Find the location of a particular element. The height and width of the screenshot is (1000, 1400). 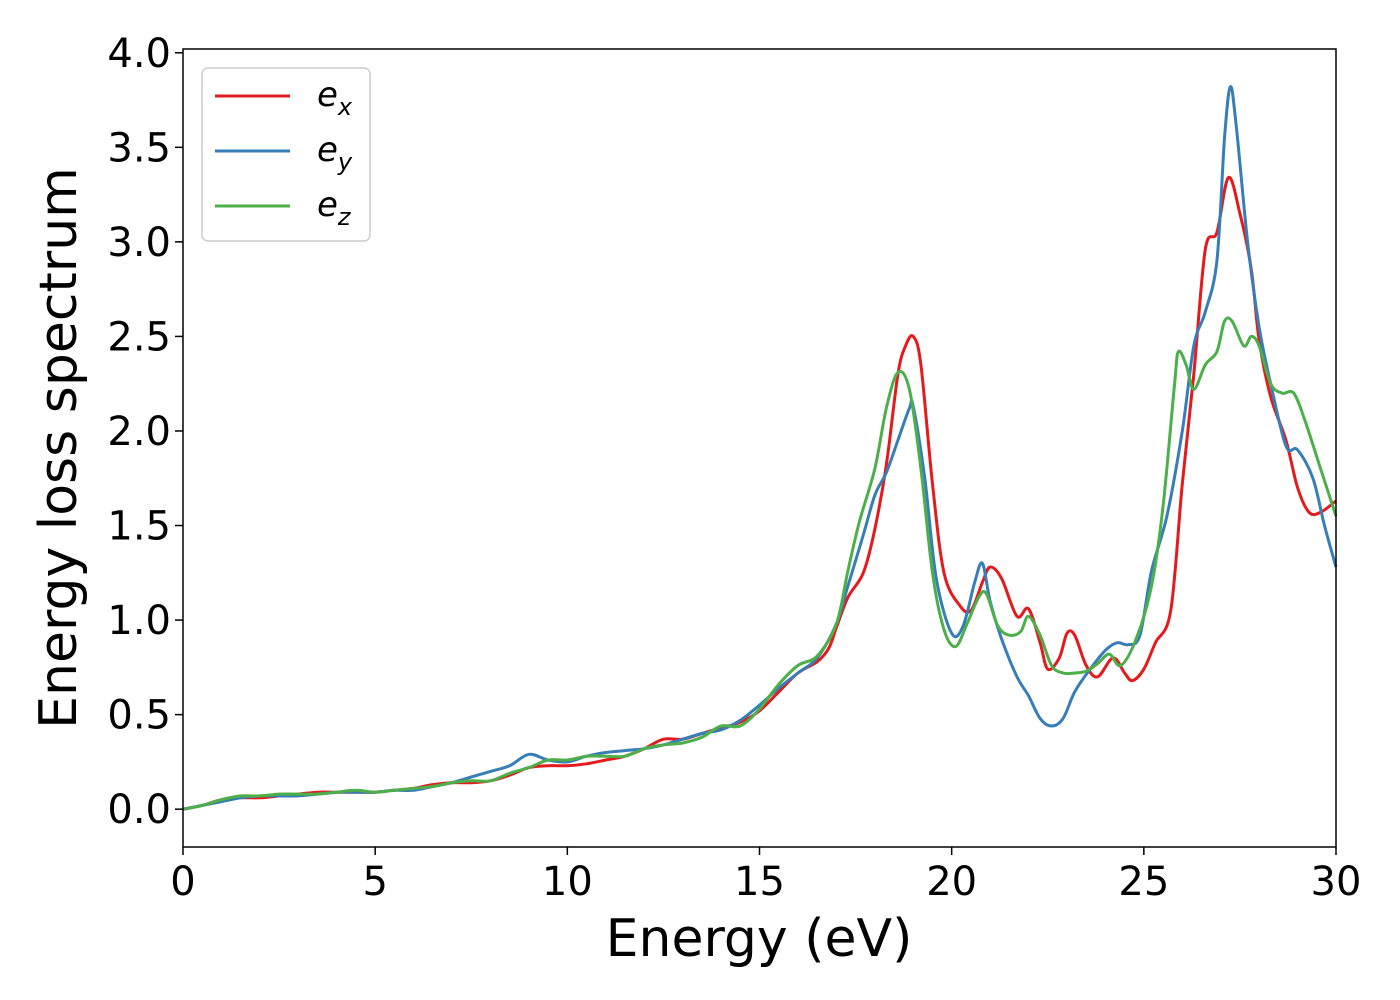

y-tick-label: 1.5 is located at coordinates (139, 527).